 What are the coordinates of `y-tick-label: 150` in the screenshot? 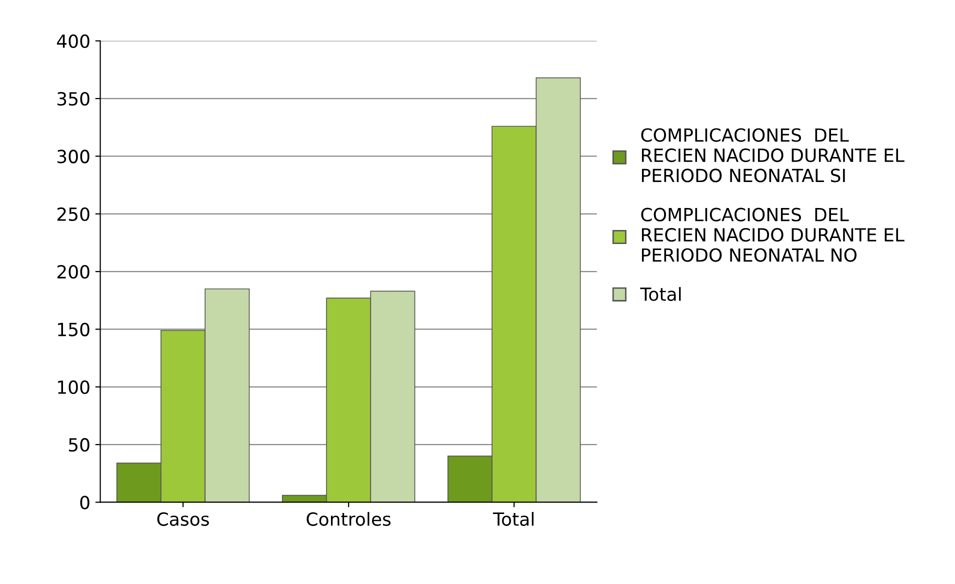 It's located at (74, 329).